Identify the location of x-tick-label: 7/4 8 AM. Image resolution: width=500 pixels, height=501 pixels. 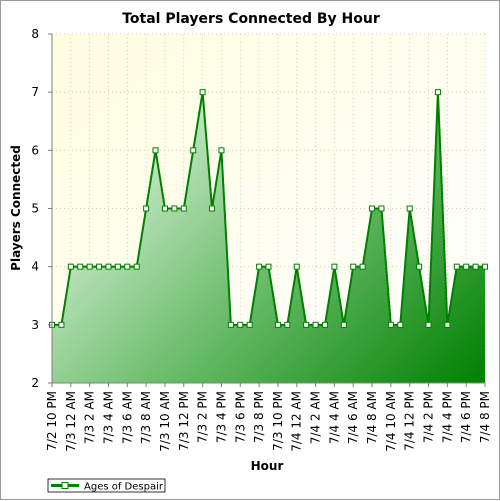
(372, 417).